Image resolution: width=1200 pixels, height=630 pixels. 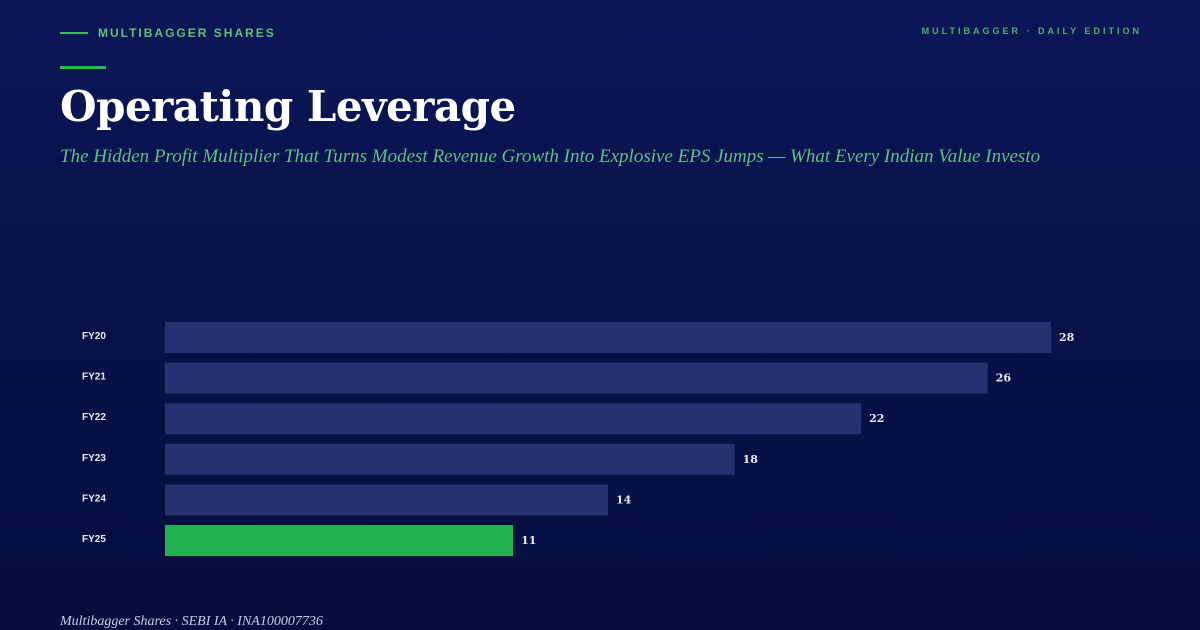 I want to click on value-label-fy20: 28, so click(x=1067, y=337).